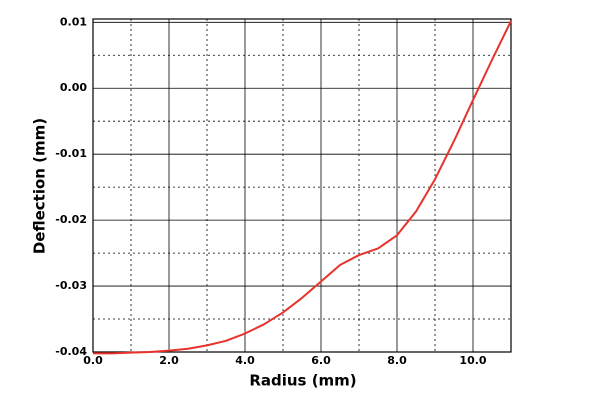  What do you see at coordinates (245, 360) in the screenshot?
I see `x-tick-label: 4.0` at bounding box center [245, 360].